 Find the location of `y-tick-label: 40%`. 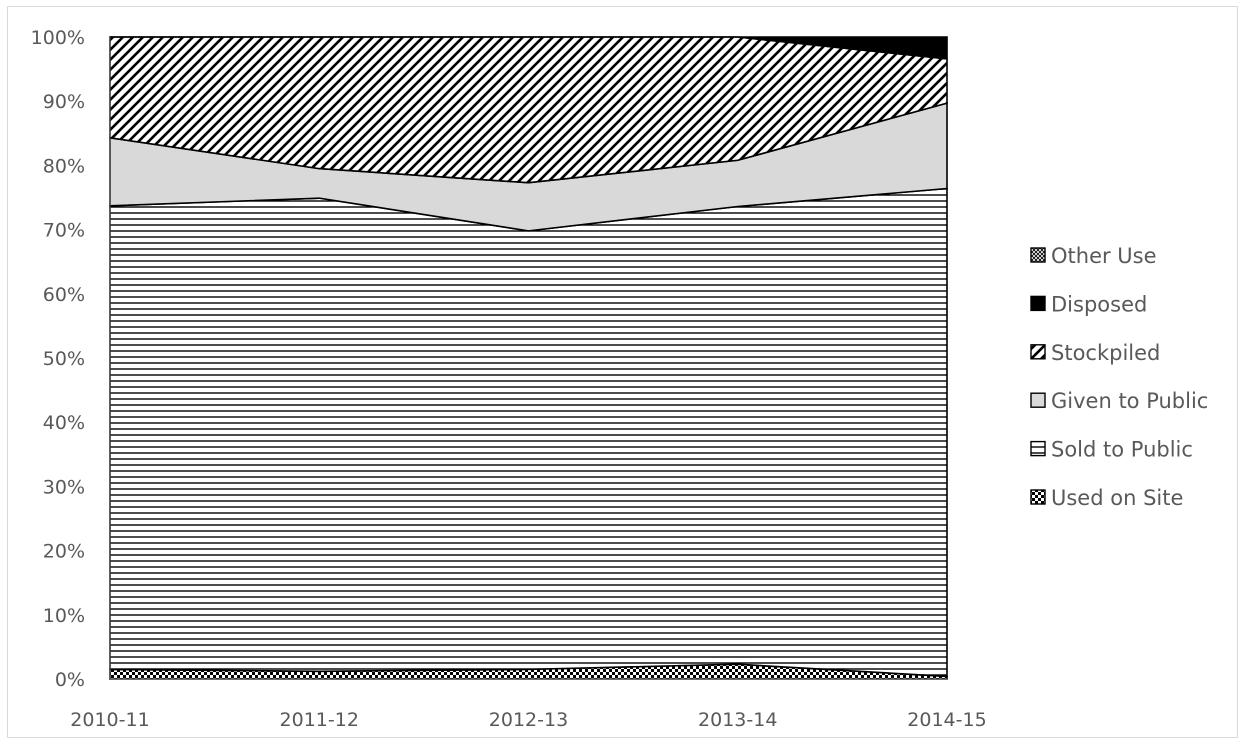

y-tick-label: 40% is located at coordinates (64, 423).